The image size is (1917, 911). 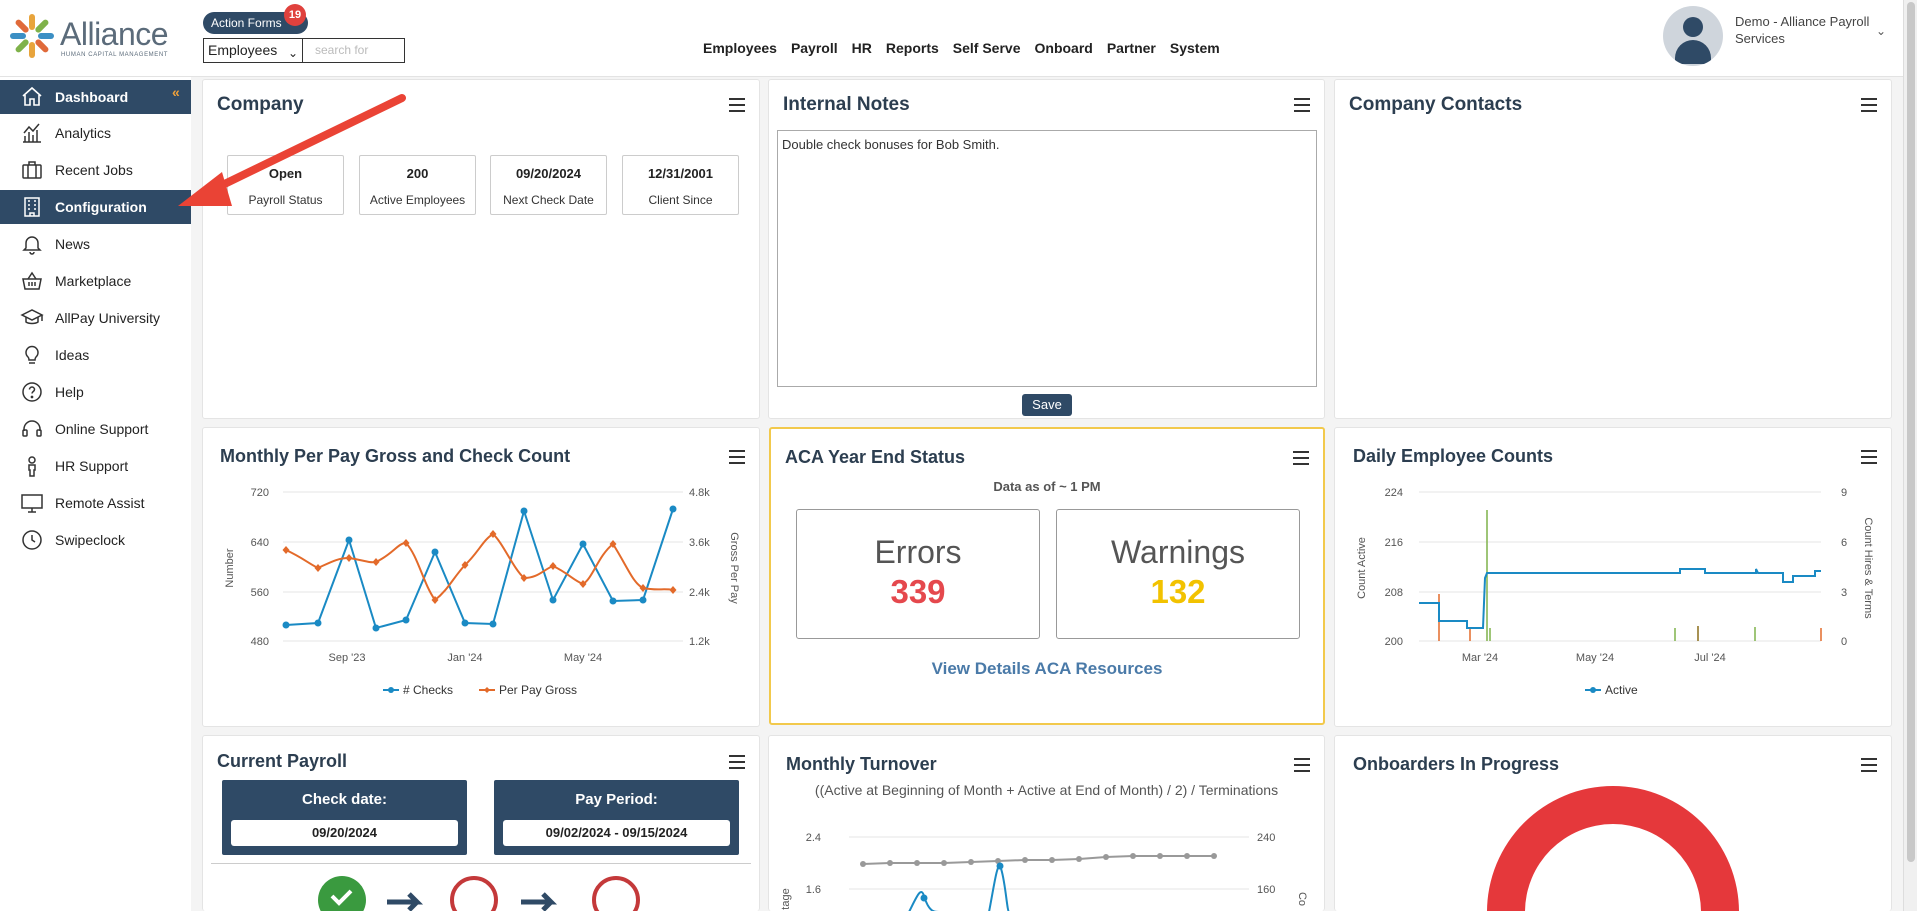 What do you see at coordinates (1047, 668) in the screenshot?
I see `aca-resources-link: View Details ACA Resources` at bounding box center [1047, 668].